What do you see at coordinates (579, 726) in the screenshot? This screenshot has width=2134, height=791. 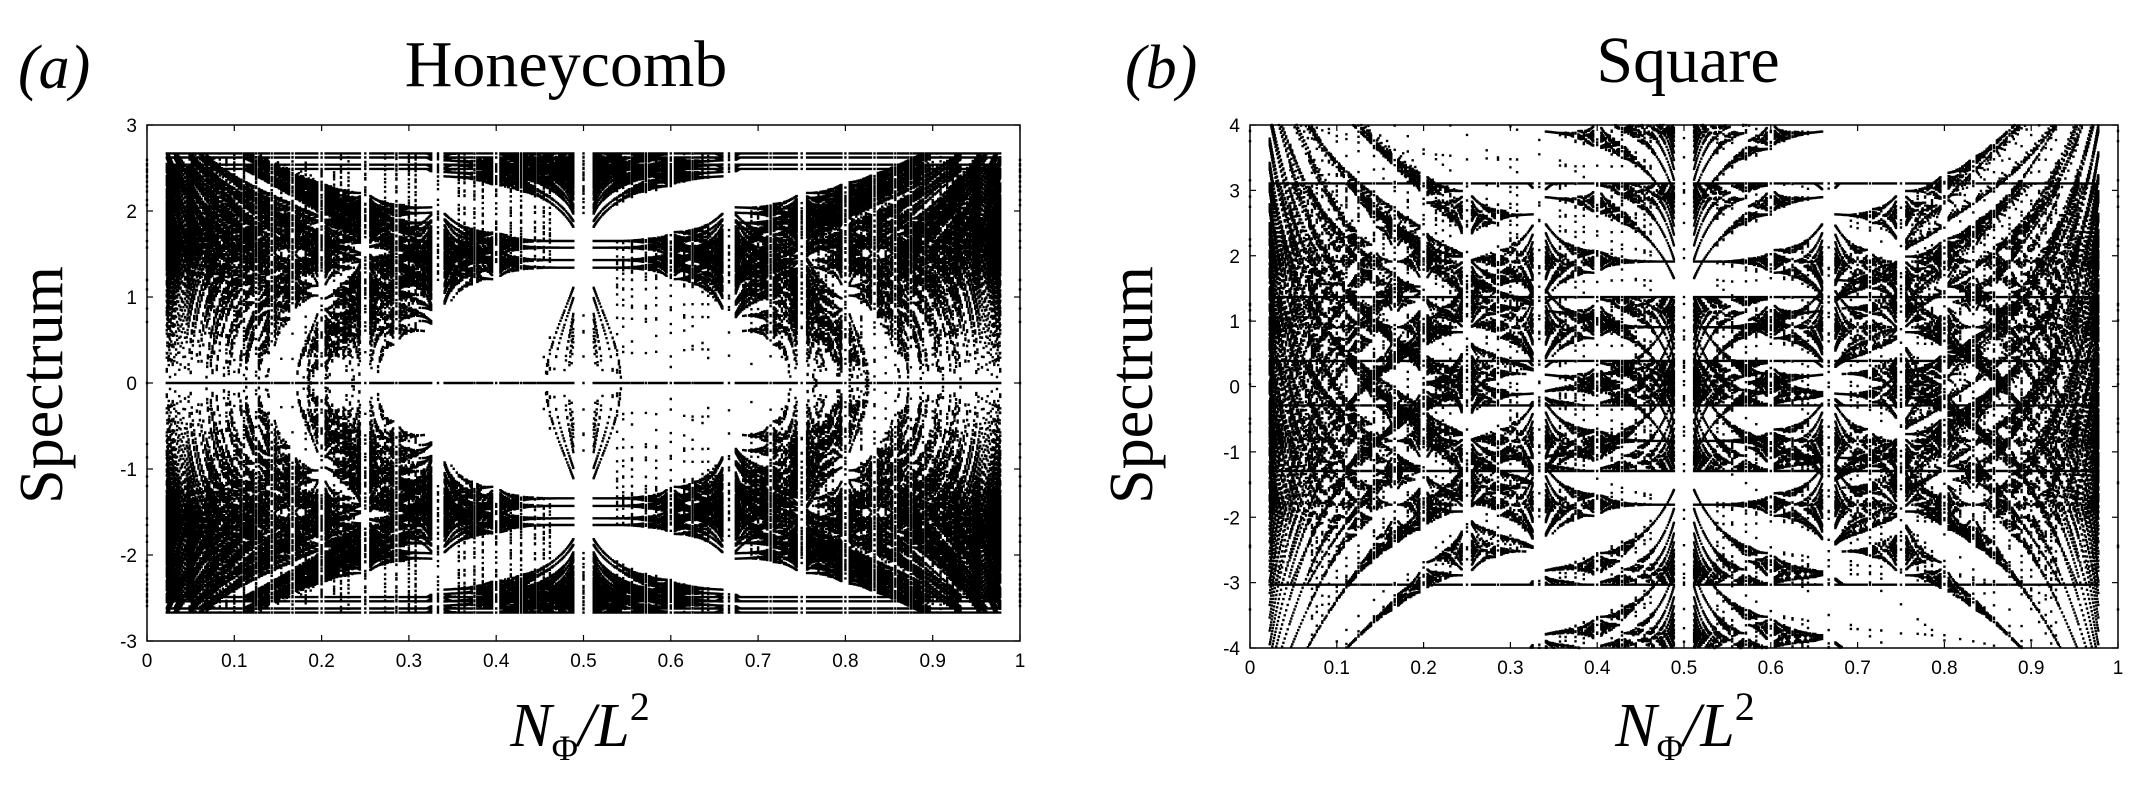 I see `panel-a-xlabel: NΦ/L2` at bounding box center [579, 726].